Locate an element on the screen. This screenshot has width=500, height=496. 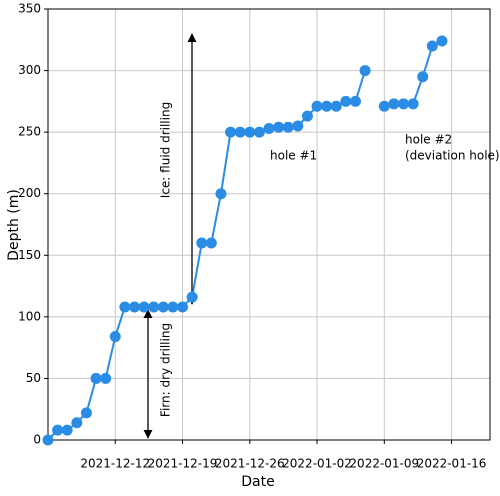
y-tick-label: 50 is located at coordinates (33, 378).